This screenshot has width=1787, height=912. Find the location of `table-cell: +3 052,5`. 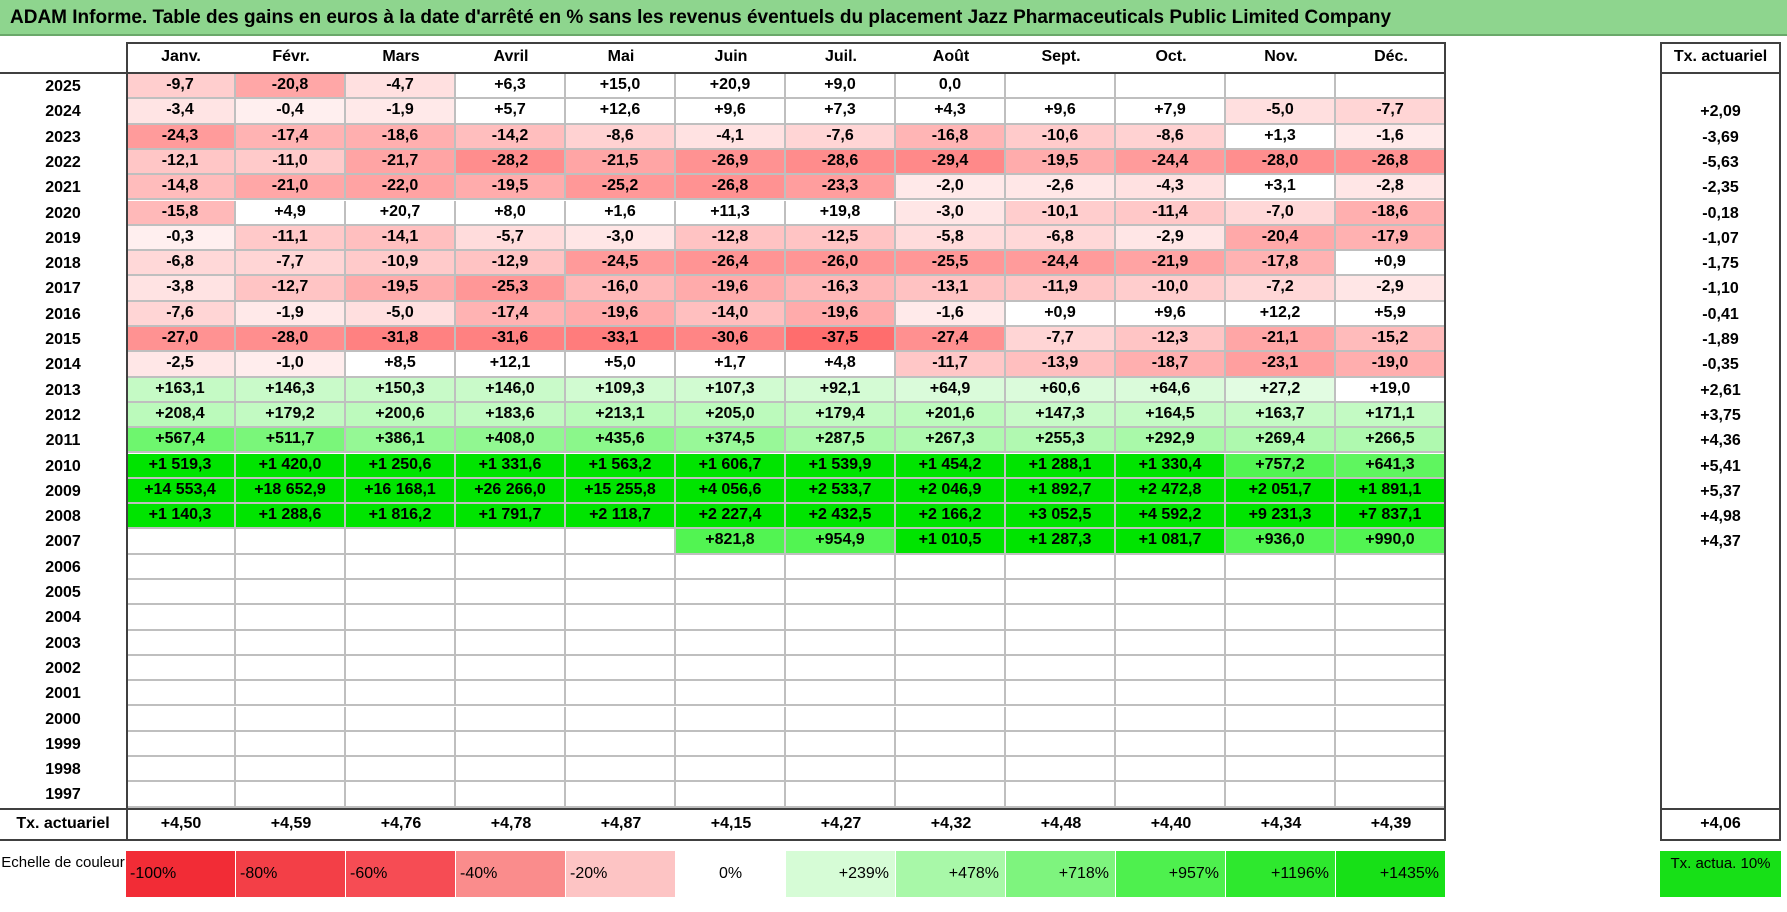

table-cell: +3 052,5 is located at coordinates (1061, 517).